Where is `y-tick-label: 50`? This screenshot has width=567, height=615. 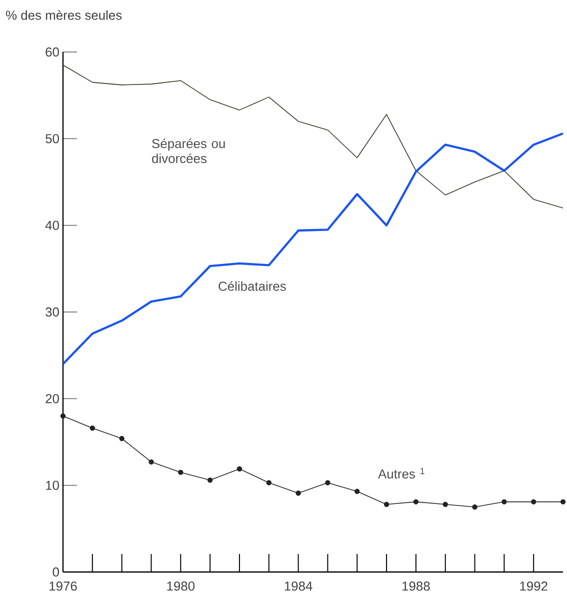
y-tick-label: 50 is located at coordinates (52, 139).